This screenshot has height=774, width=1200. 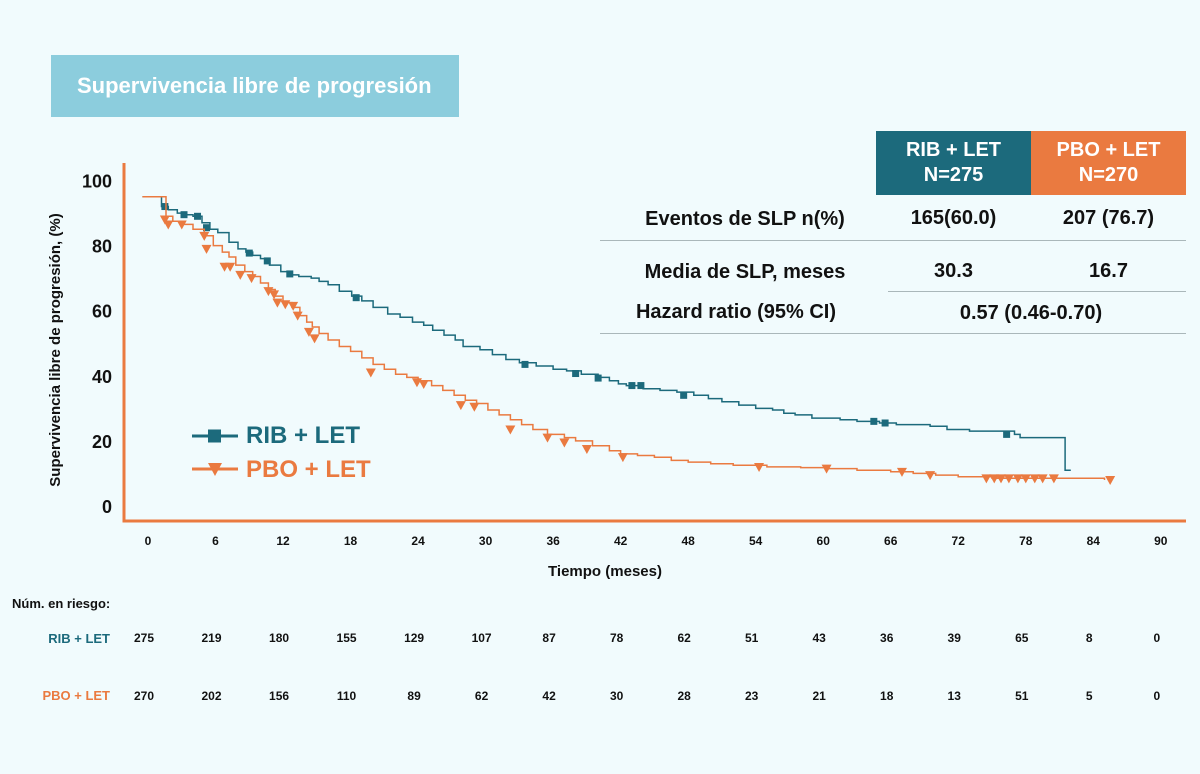 What do you see at coordinates (418, 541) in the screenshot?
I see `x-tick-label: 24` at bounding box center [418, 541].